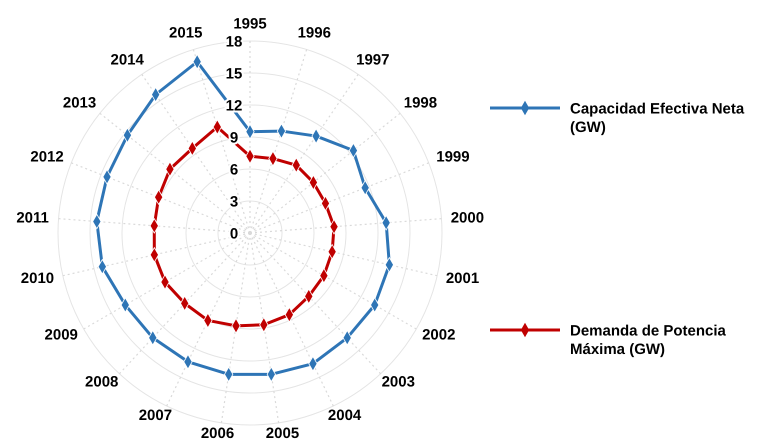 Image resolution: width=774 pixels, height=441 pixels. I want to click on spoke-label: 2001, so click(463, 279).